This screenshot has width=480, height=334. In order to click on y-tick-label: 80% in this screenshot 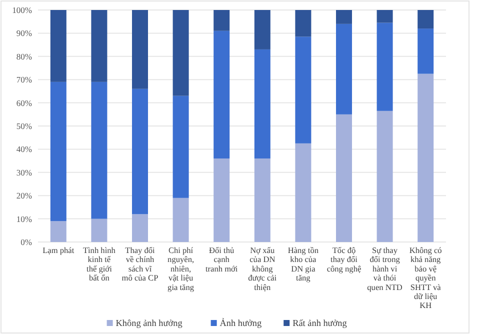, I will do `click(24, 56)`.